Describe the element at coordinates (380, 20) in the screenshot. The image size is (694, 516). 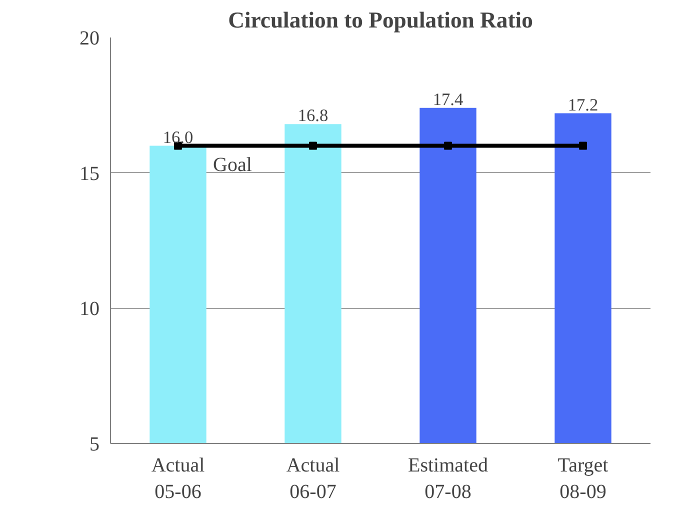
I see `chart-title: Circulation to Population Ratio` at that location.